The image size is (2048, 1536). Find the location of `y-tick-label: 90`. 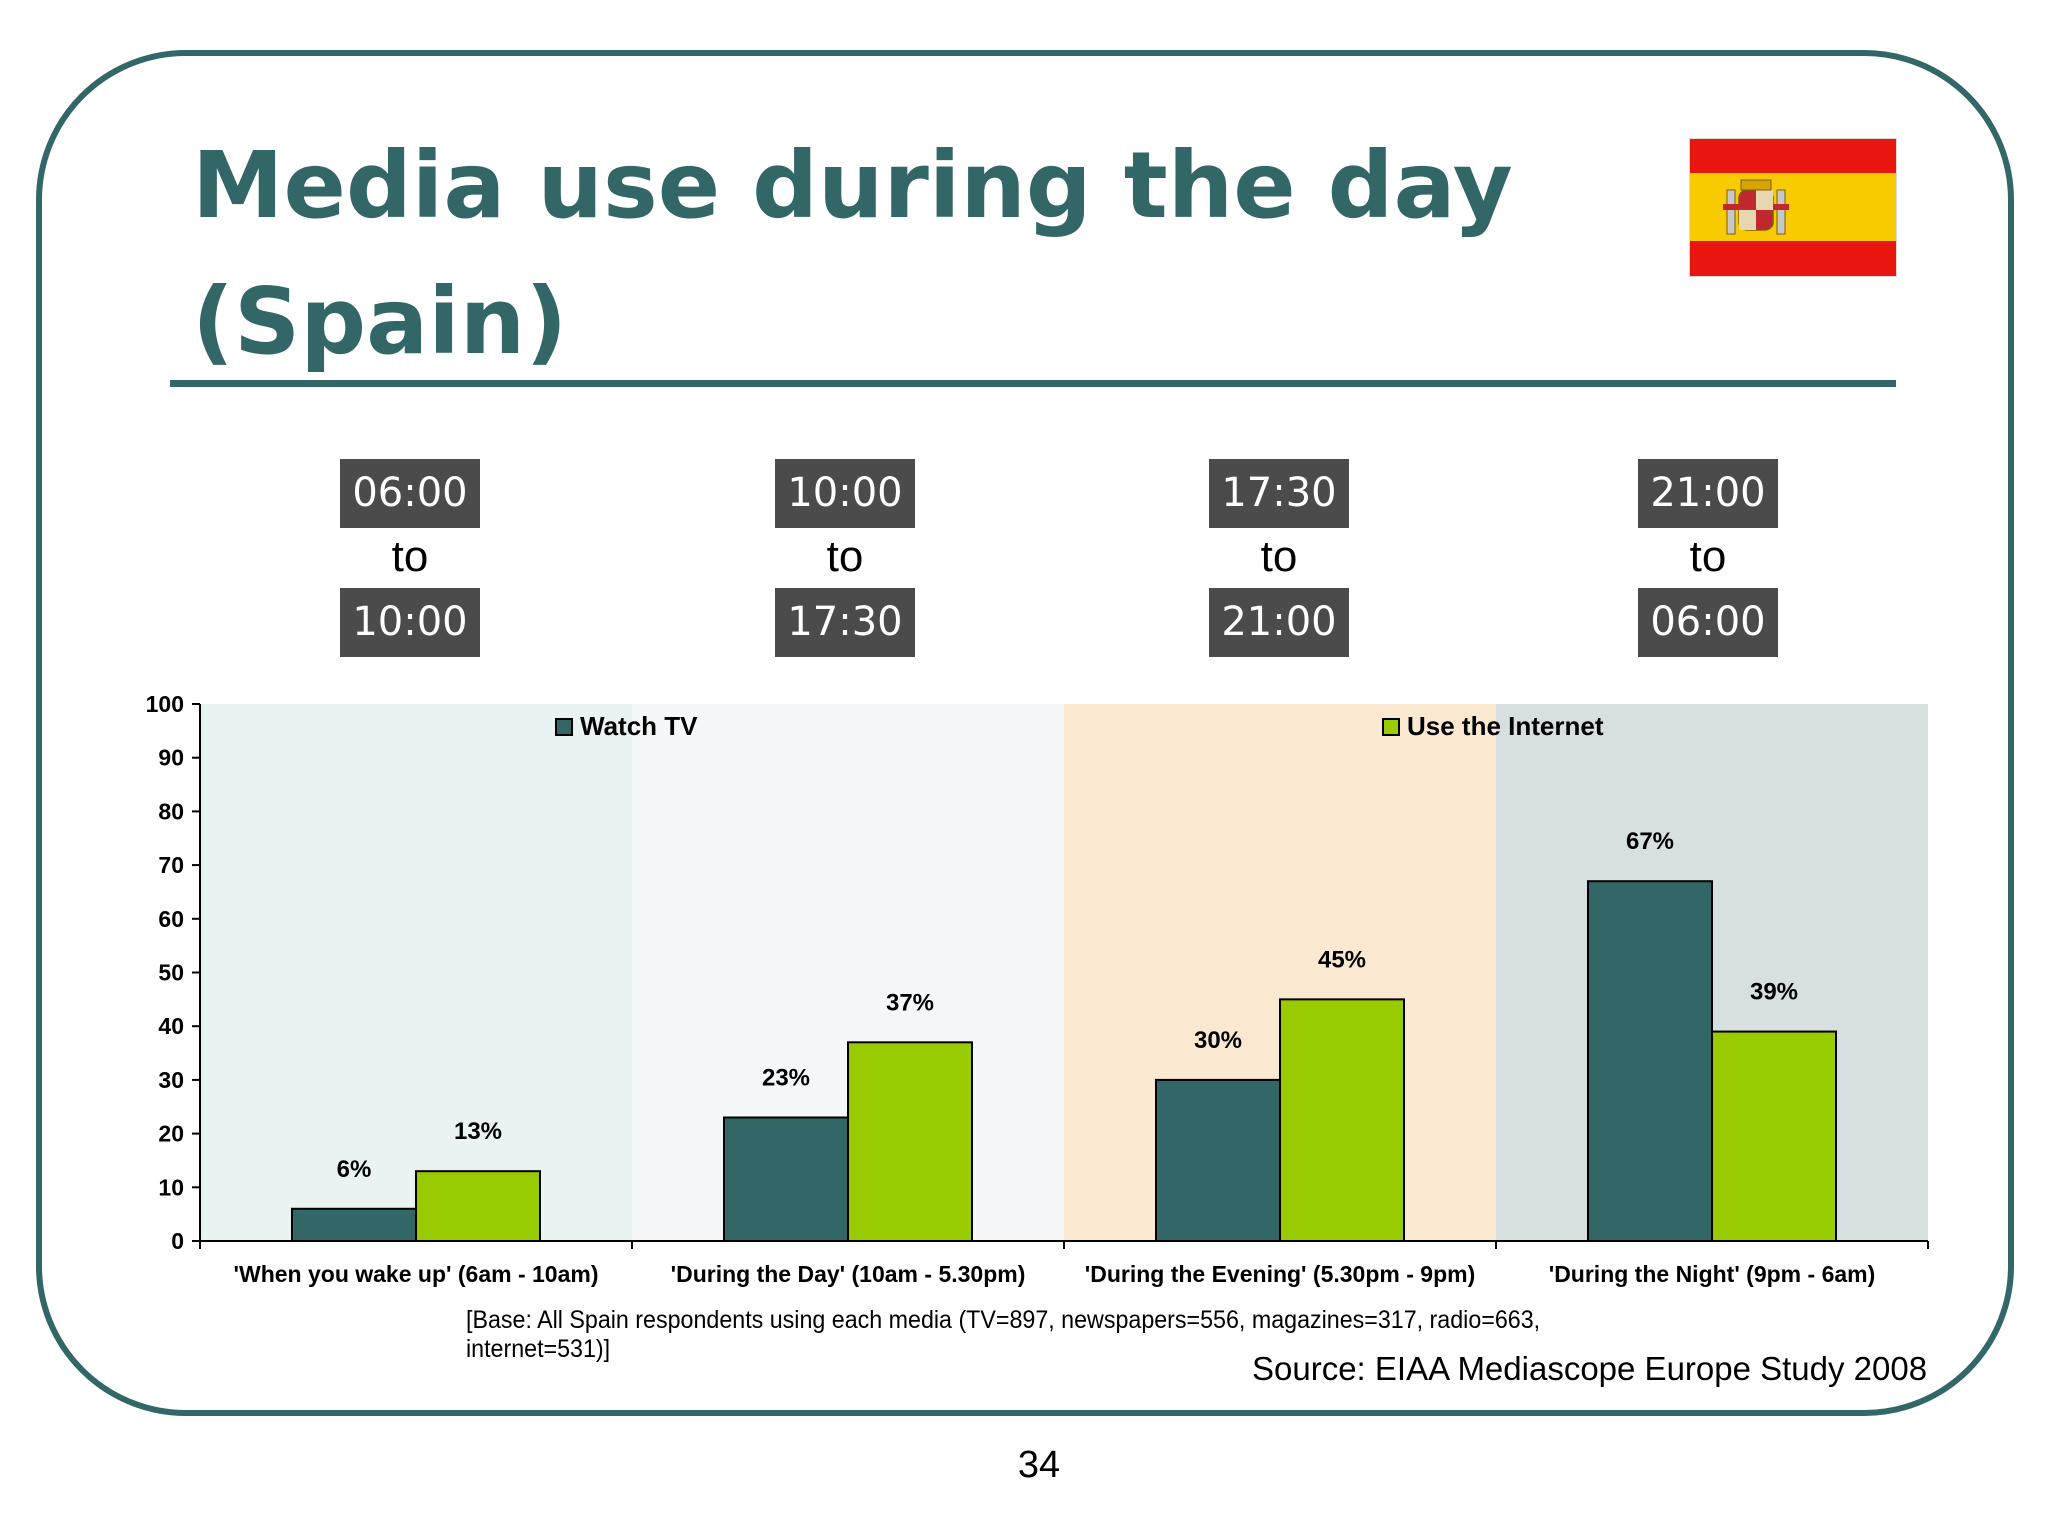

y-tick-label: 90 is located at coordinates (171, 758).